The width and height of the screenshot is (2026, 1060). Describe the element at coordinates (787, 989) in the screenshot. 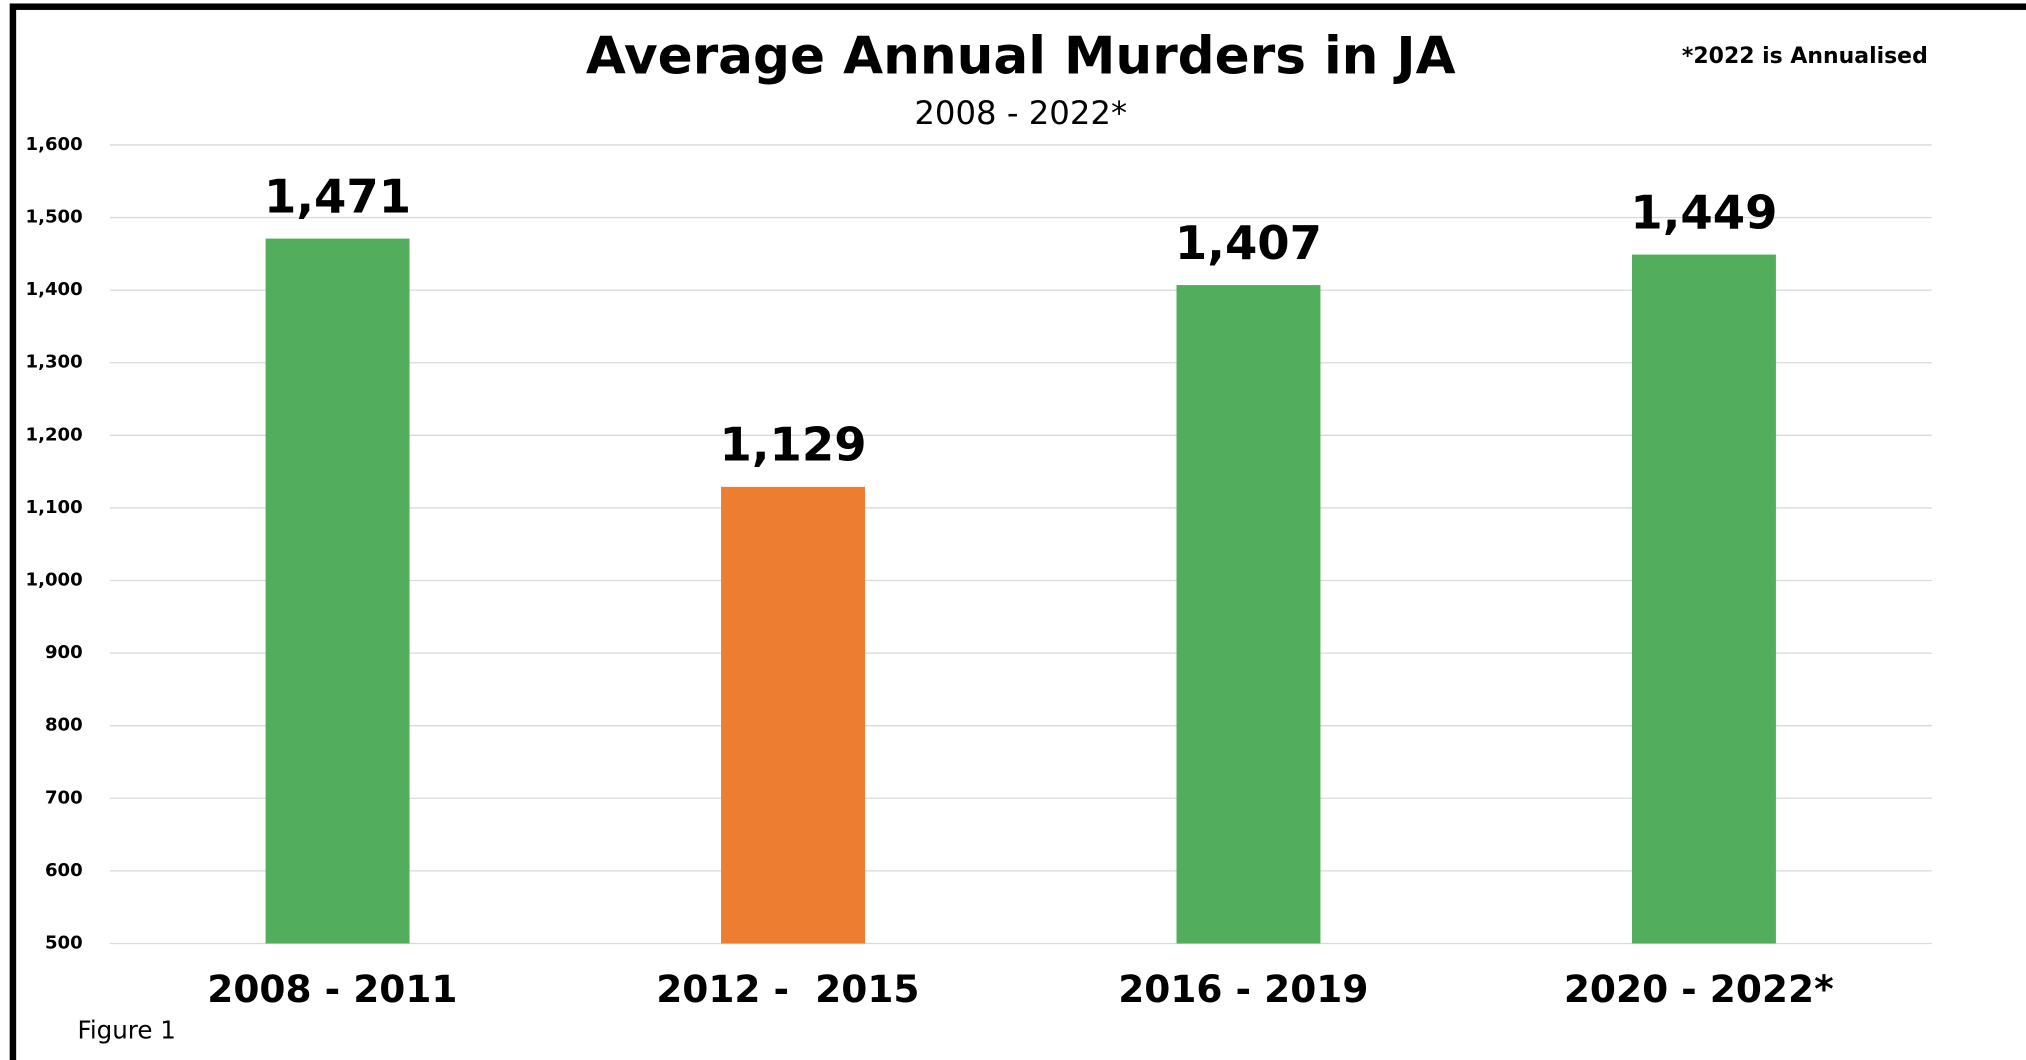

I see `x-tick-label: 2012 - 2015` at that location.